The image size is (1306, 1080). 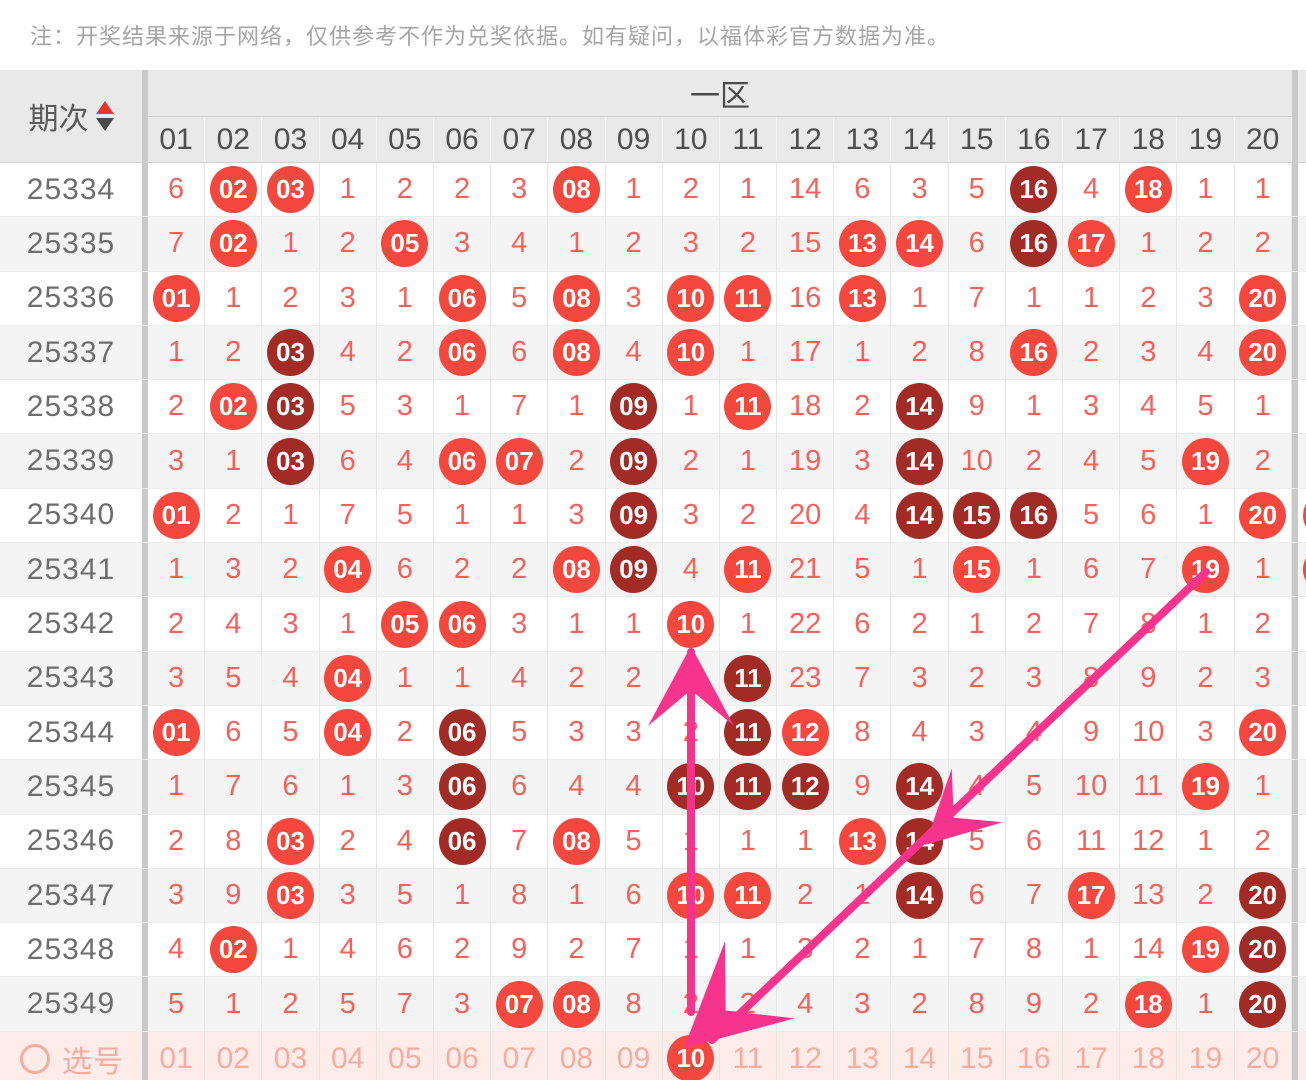 I want to click on miss-cell: 7, so click(x=1092, y=624).